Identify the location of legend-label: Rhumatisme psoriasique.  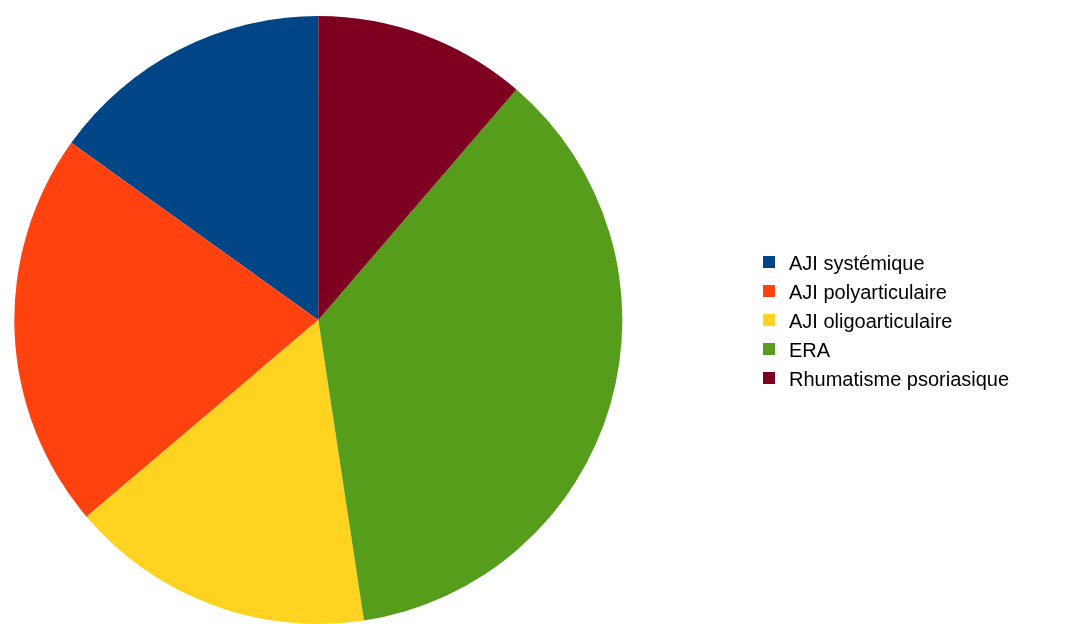
(899, 378).